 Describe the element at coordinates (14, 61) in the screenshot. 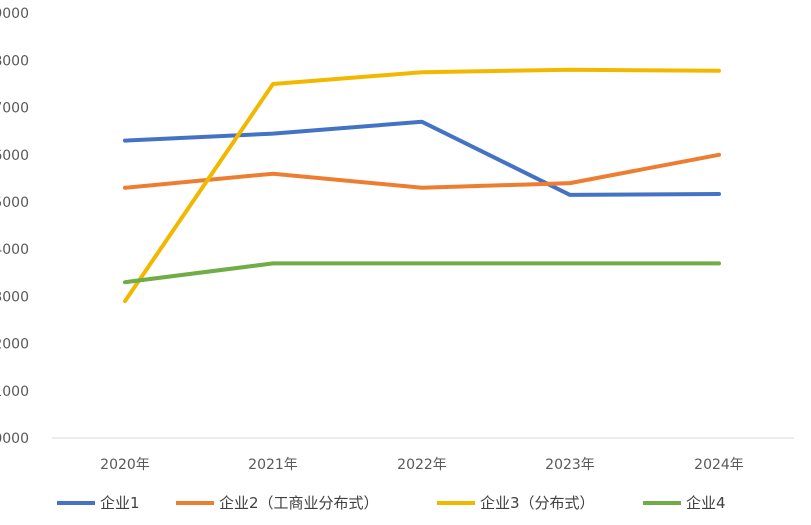

I see `y-tick-label: 8000` at that location.